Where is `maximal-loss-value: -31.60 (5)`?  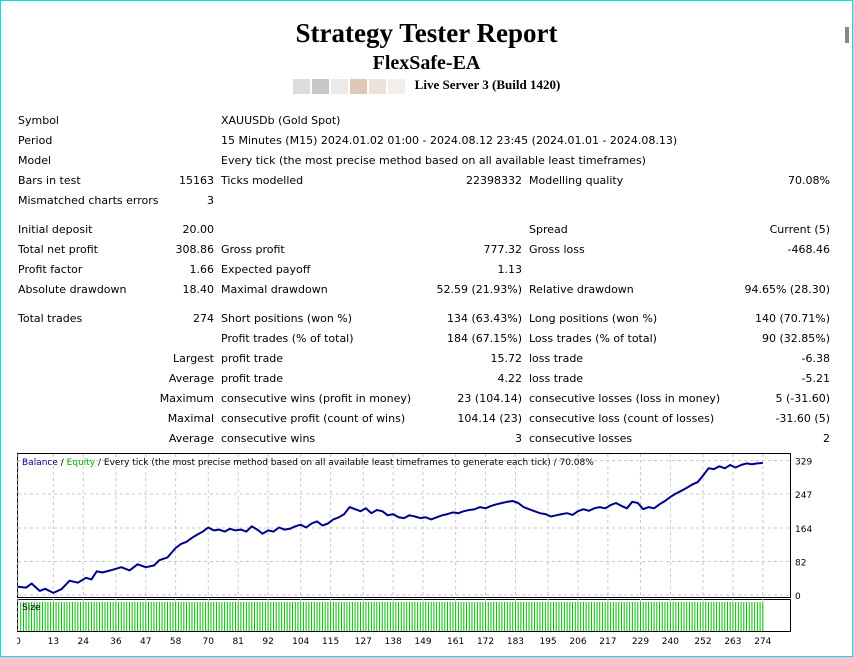 maximal-loss-value: -31.60 (5) is located at coordinates (802, 418).